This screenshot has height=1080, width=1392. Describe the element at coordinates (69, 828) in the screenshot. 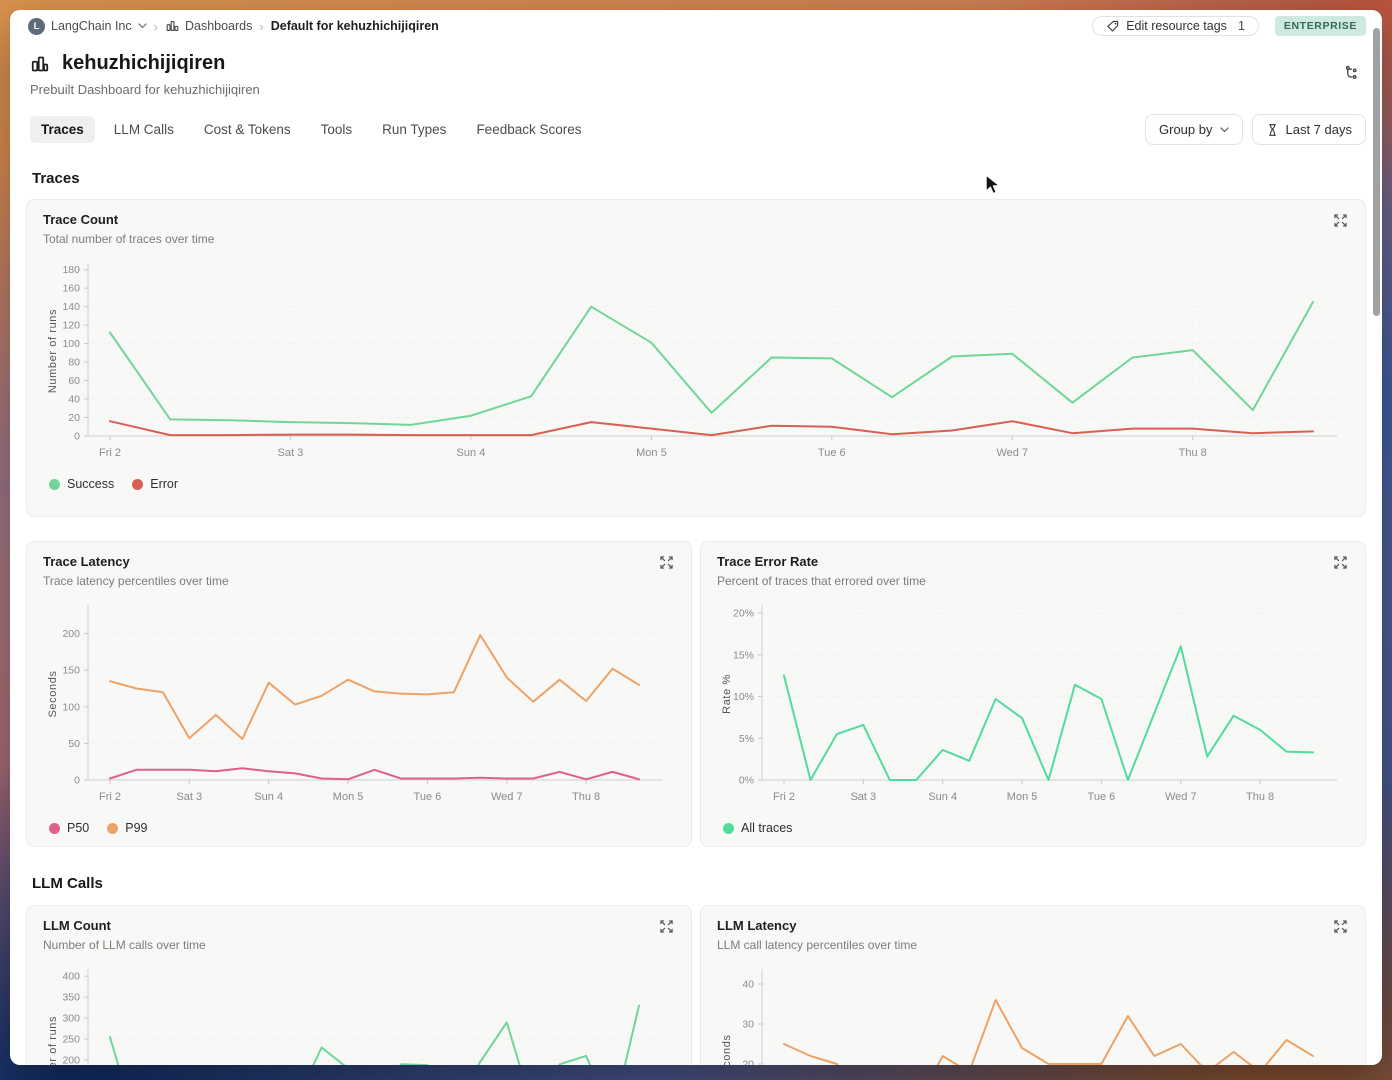

I see `legend-item: P50` at that location.